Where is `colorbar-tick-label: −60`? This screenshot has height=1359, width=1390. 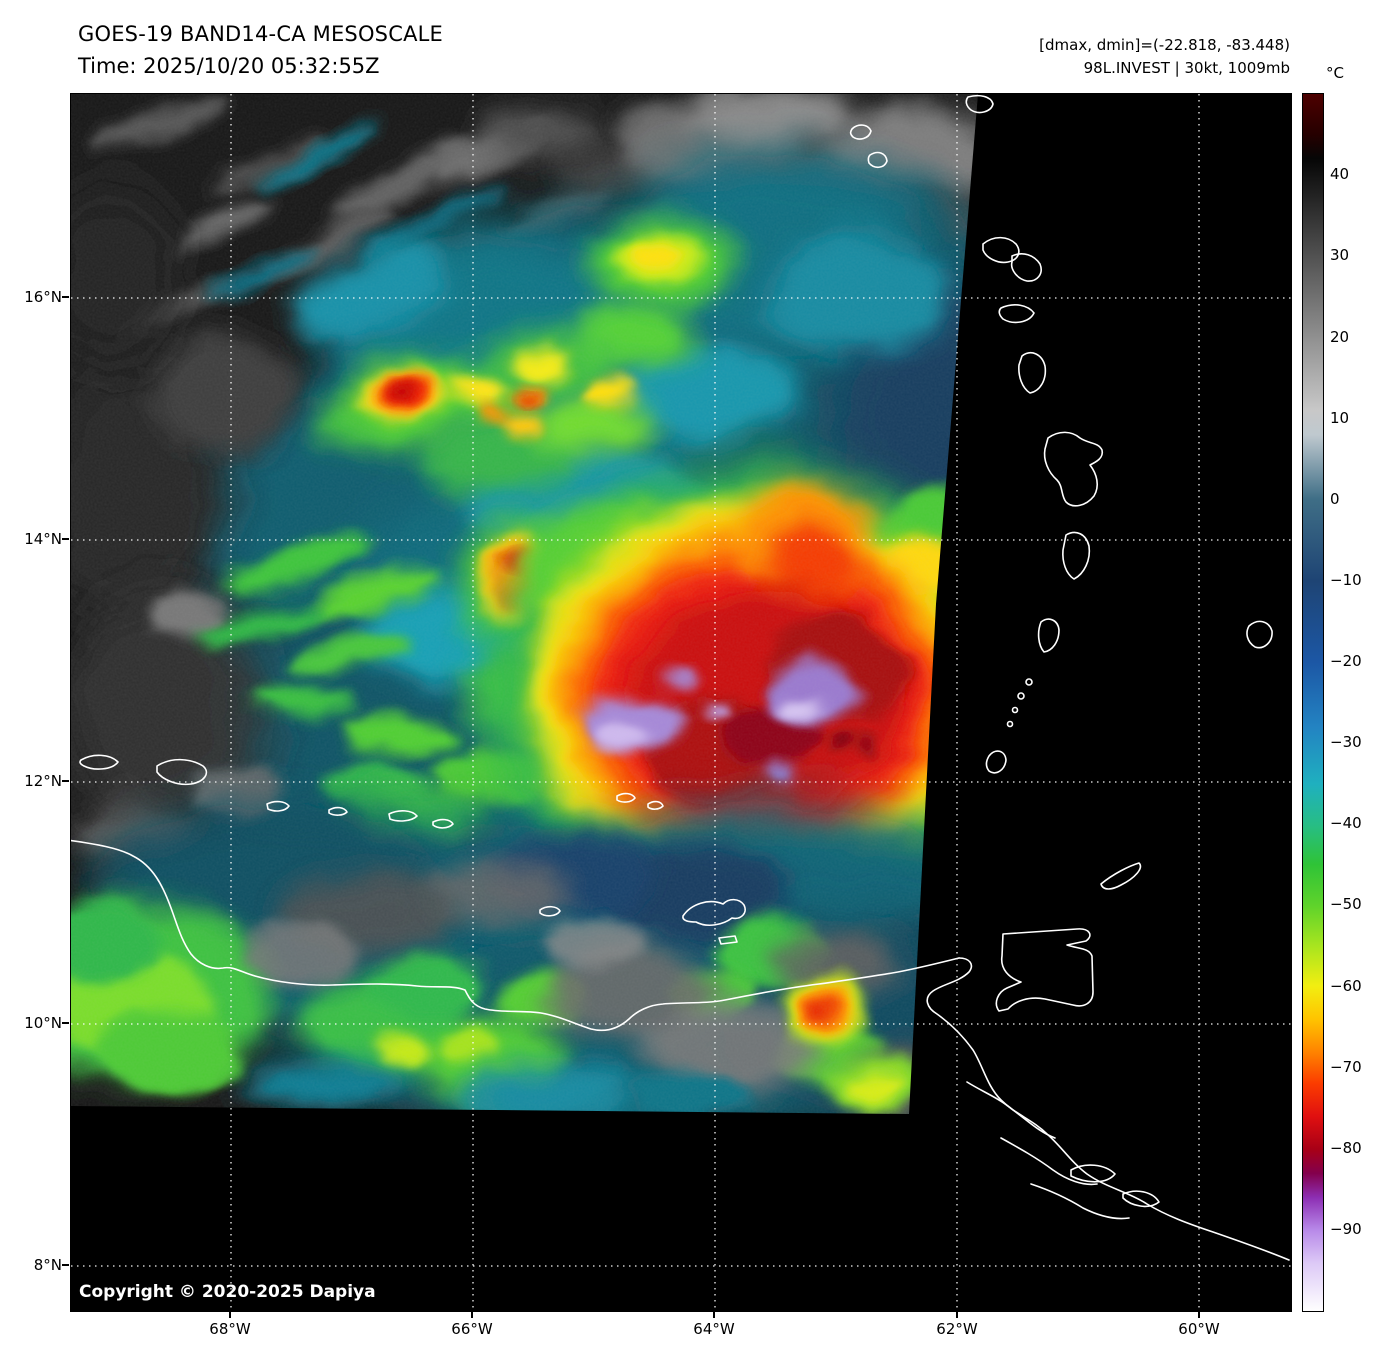
colorbar-tick-label: −60 is located at coordinates (1346, 986).